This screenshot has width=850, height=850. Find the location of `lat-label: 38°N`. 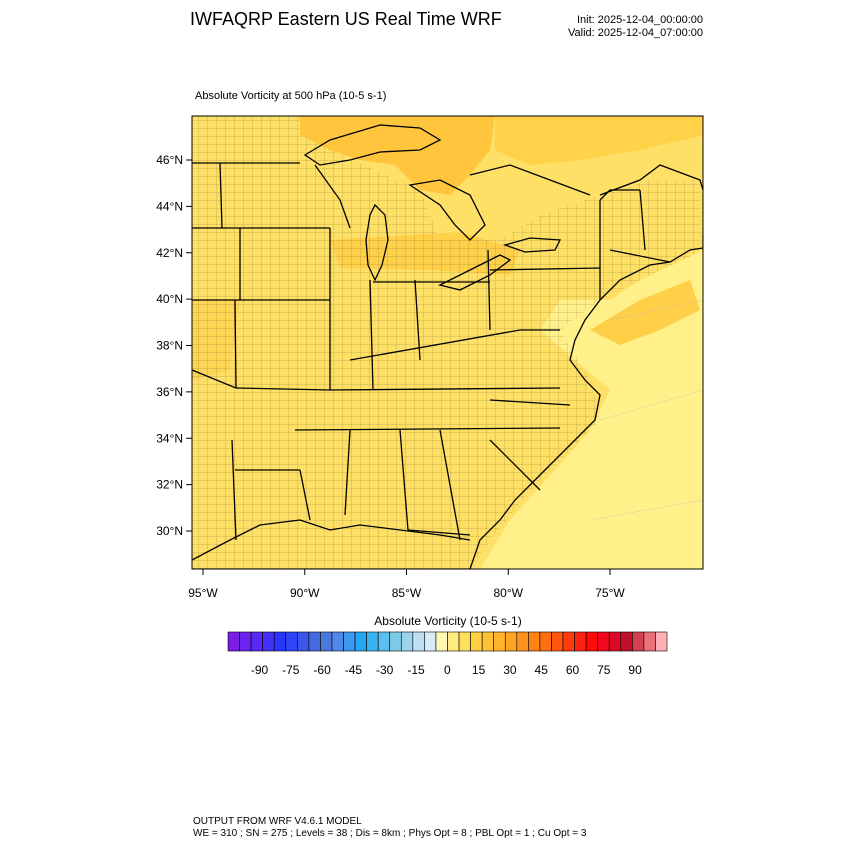

lat-label: 38°N is located at coordinates (169, 346).